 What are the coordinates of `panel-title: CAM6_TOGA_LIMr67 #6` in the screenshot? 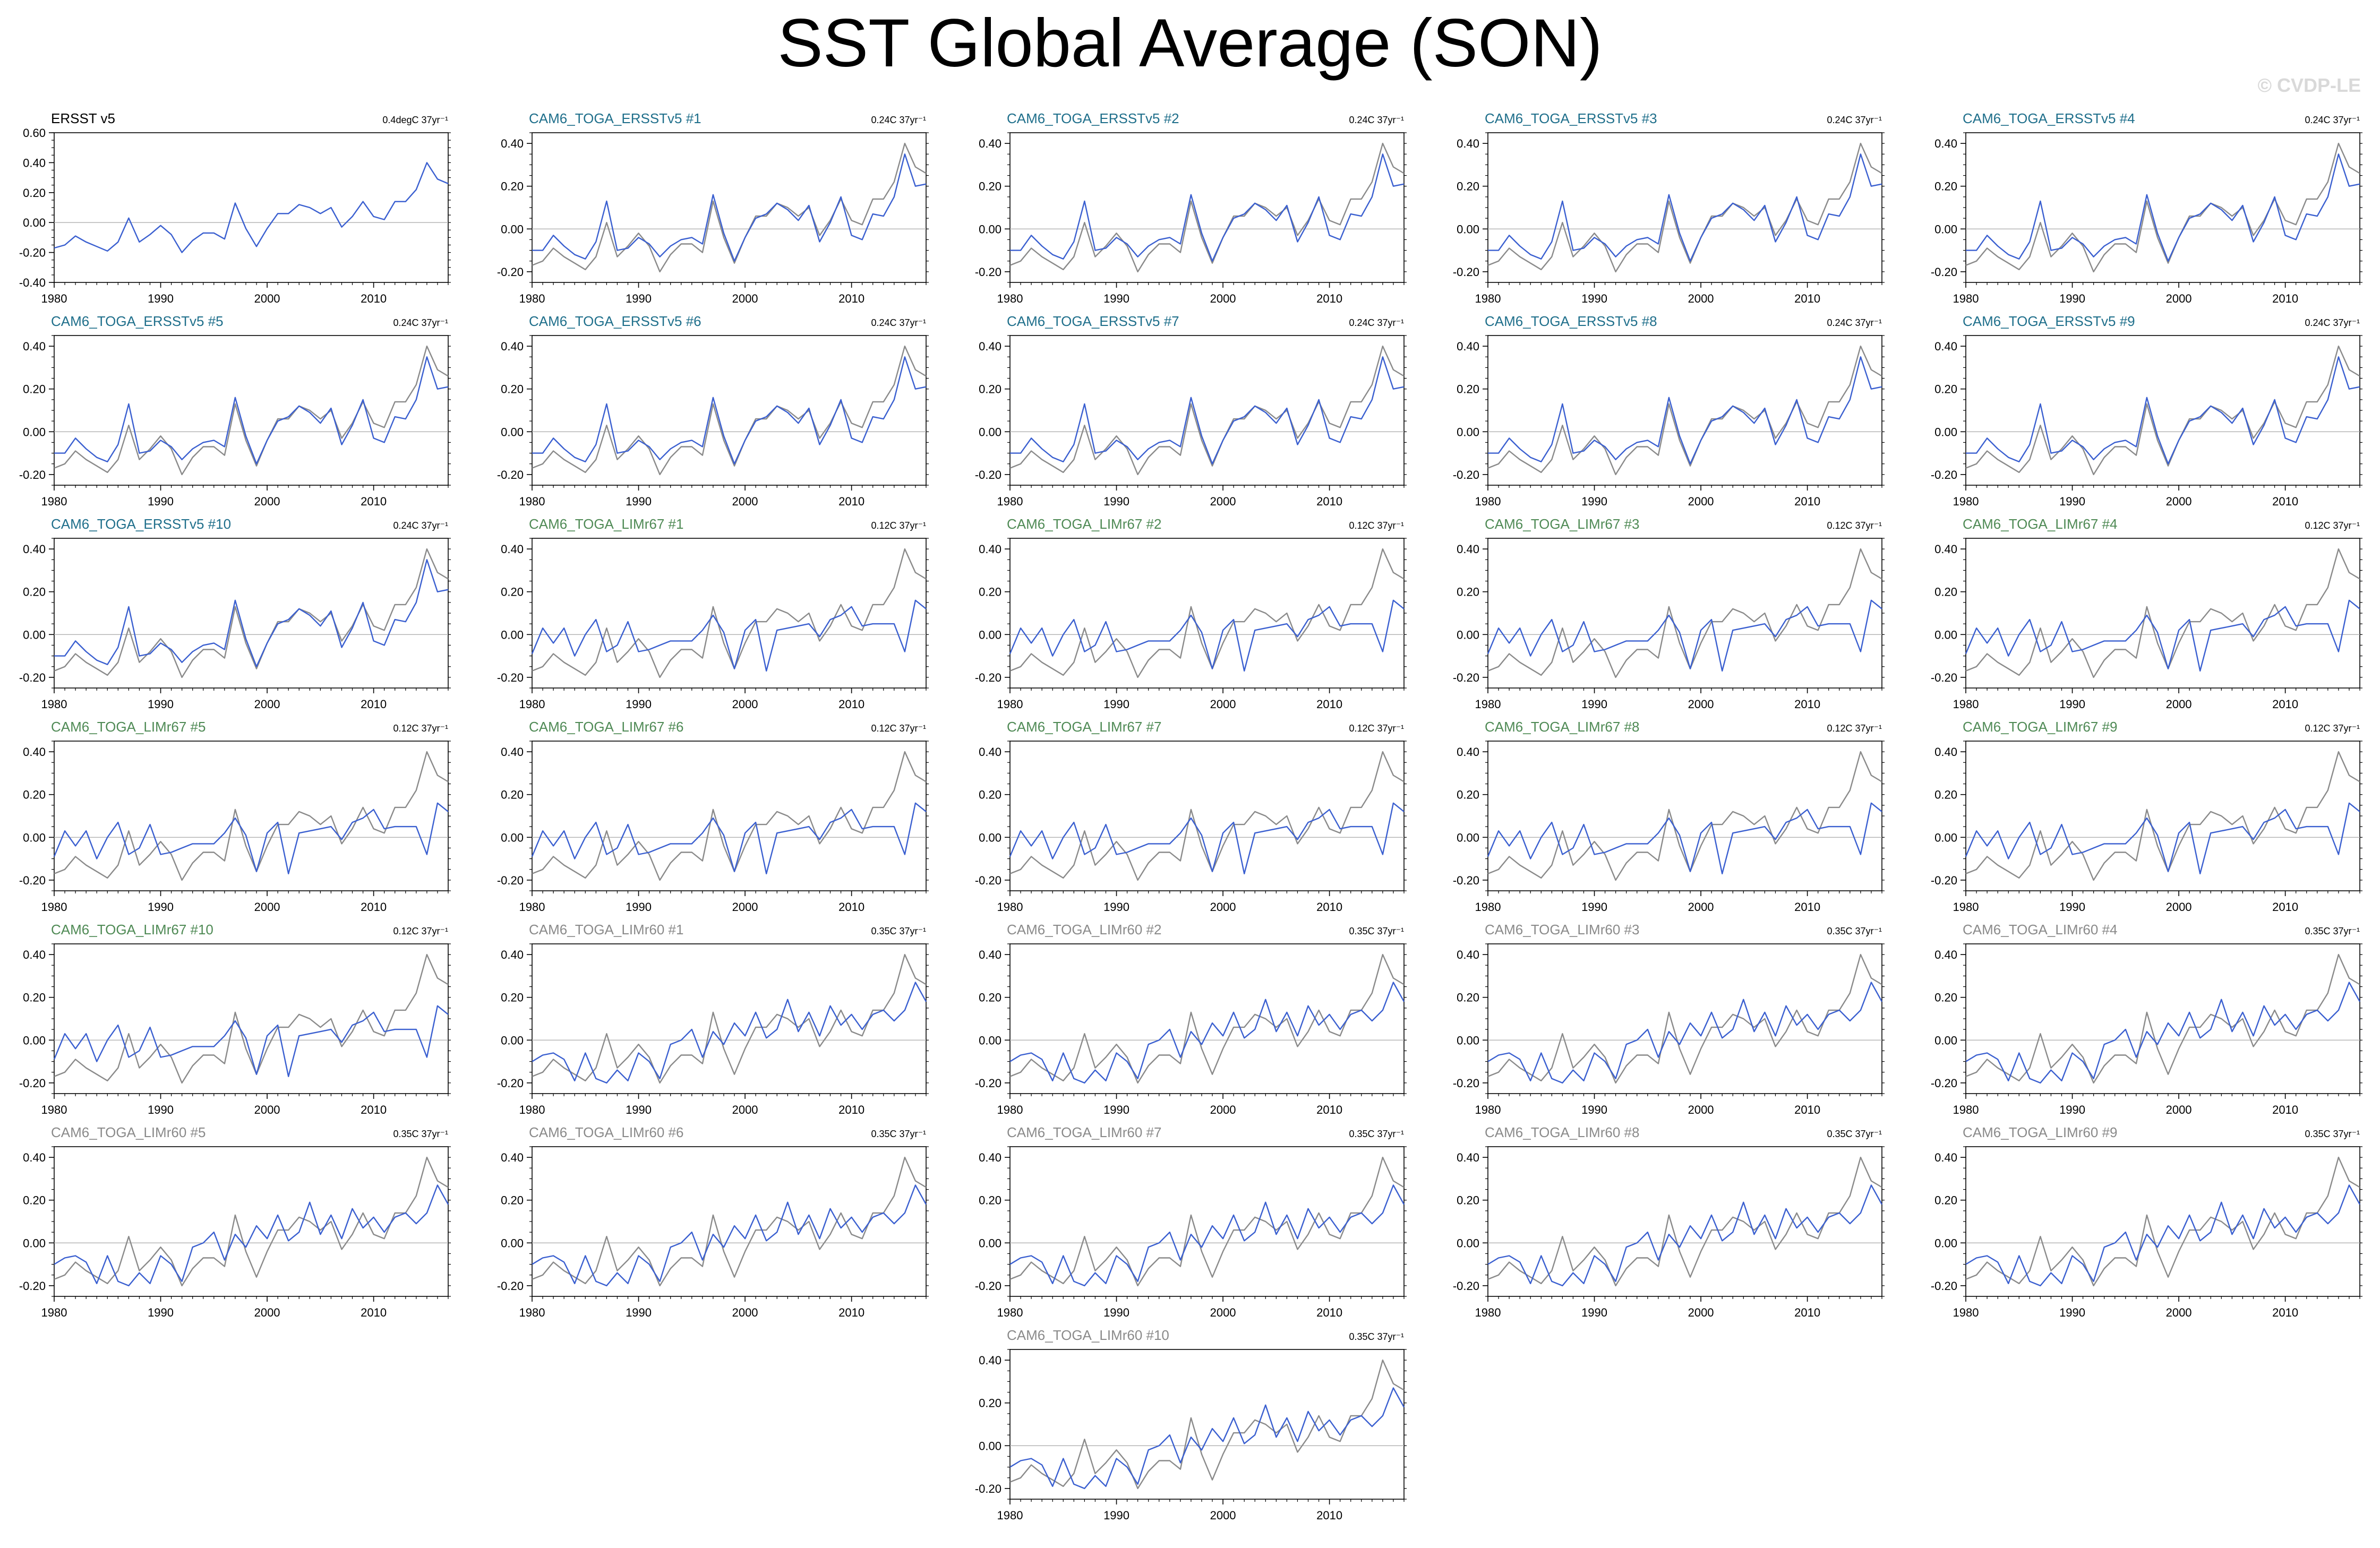 It's located at (606, 727).